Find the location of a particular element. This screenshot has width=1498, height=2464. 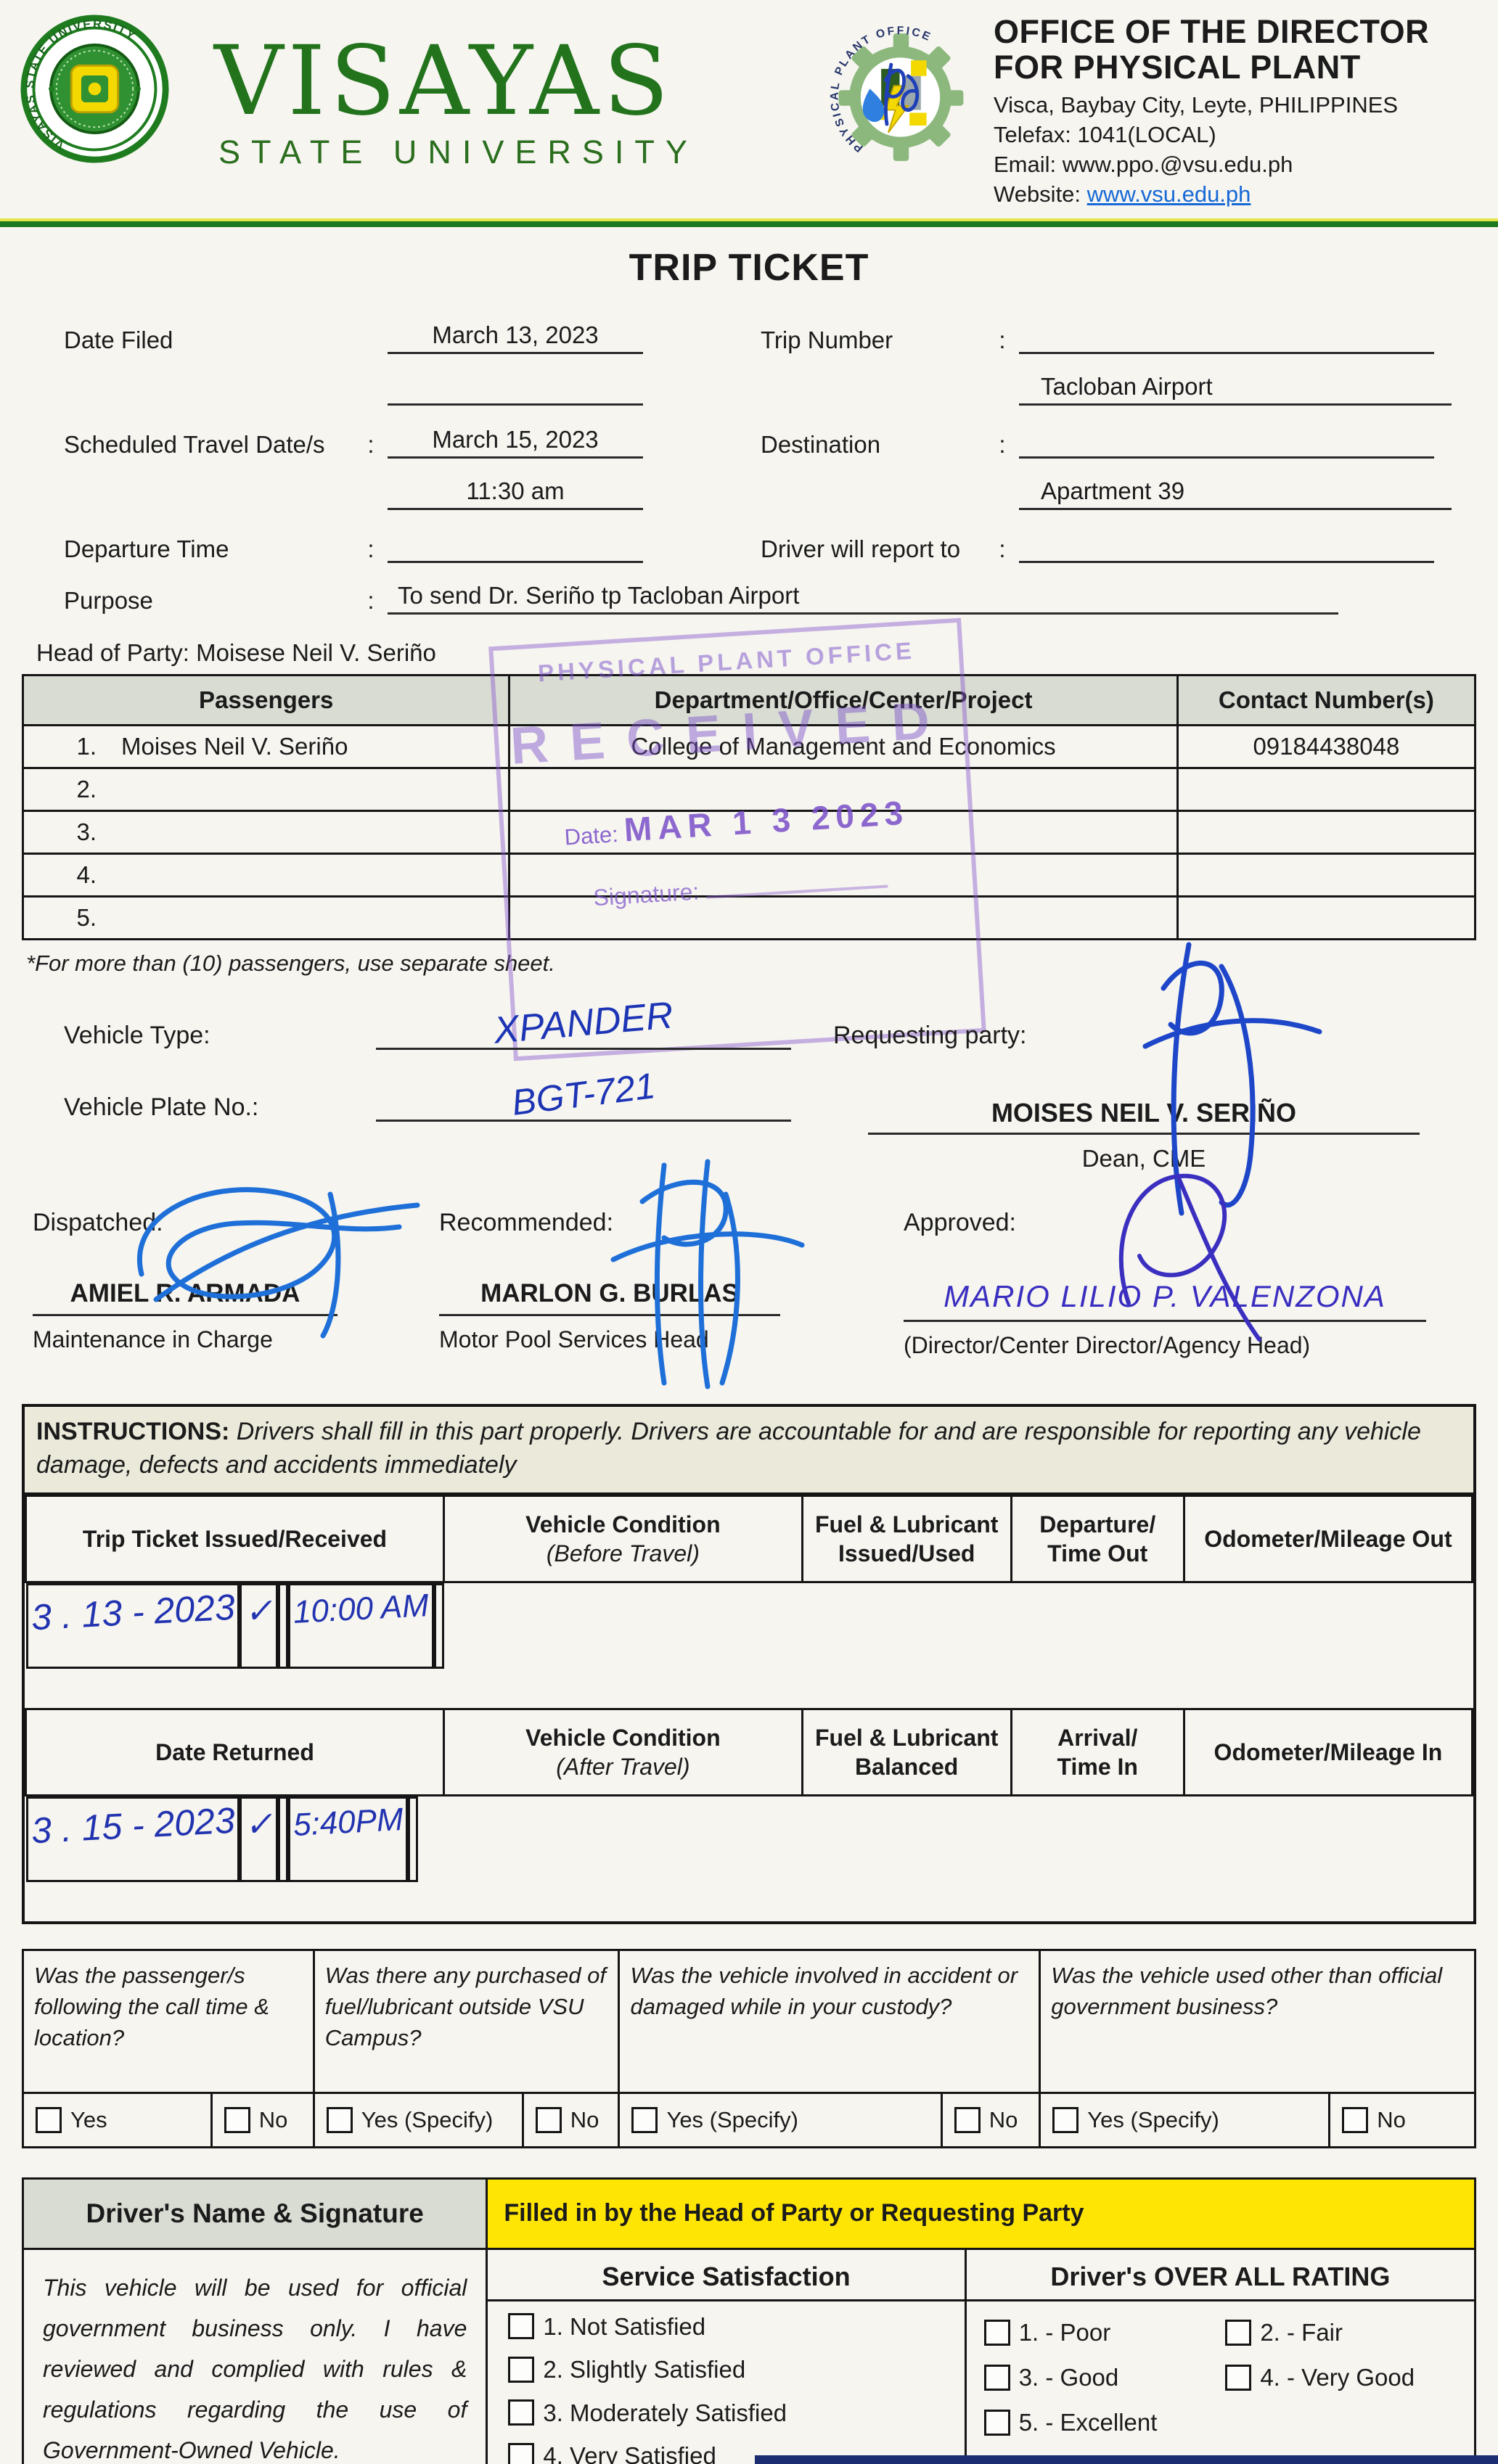

yes-checkbox is located at coordinates (1065, 2119).